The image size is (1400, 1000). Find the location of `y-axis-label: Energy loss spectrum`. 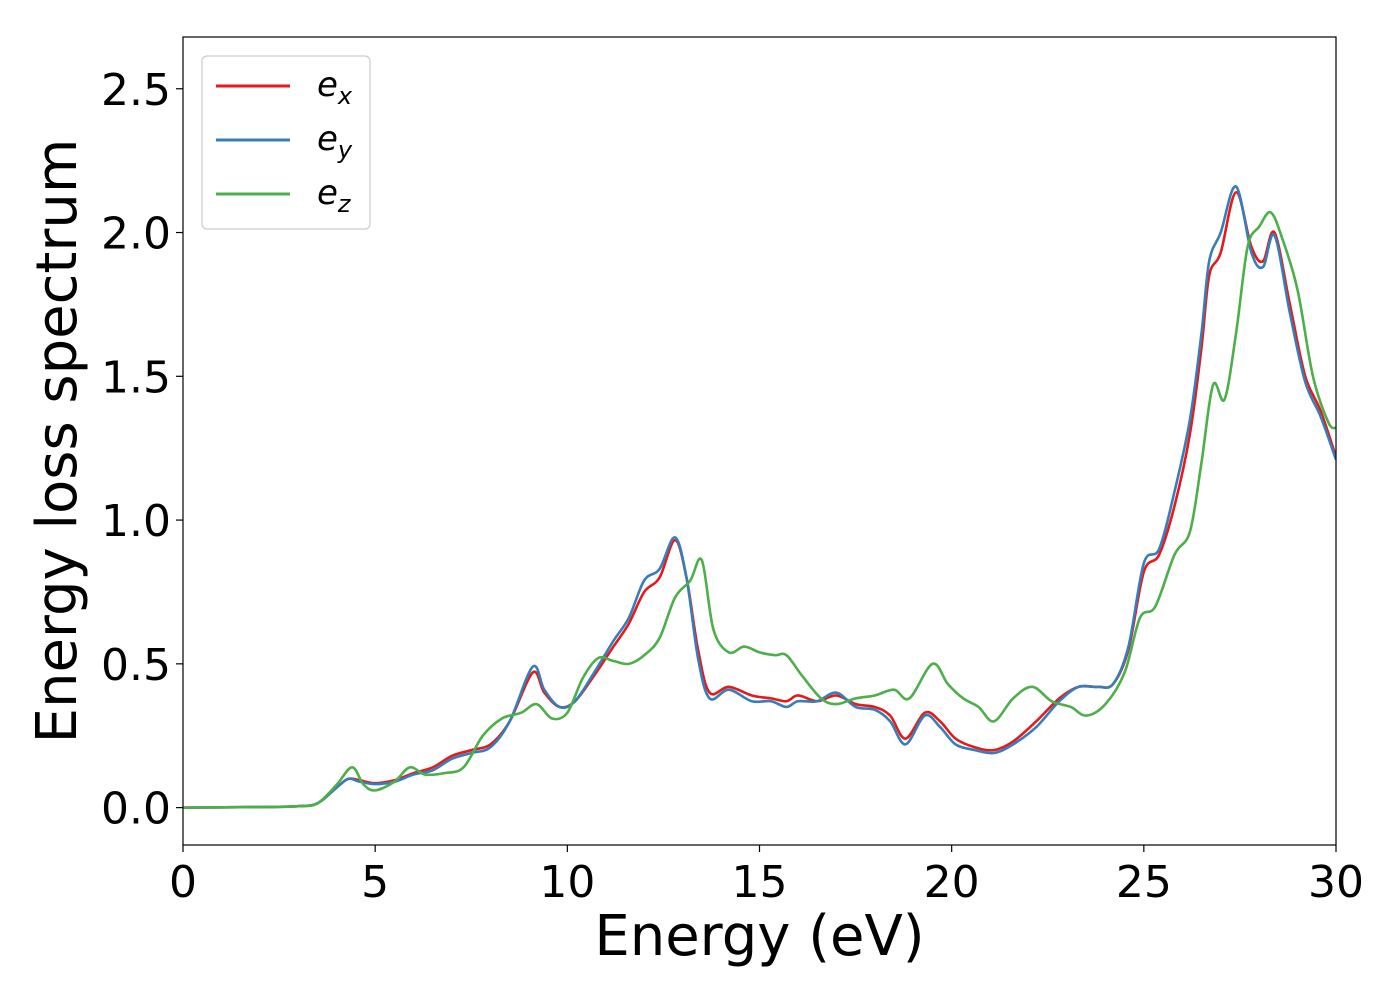

y-axis-label: Energy loss spectrum is located at coordinates (57, 441).